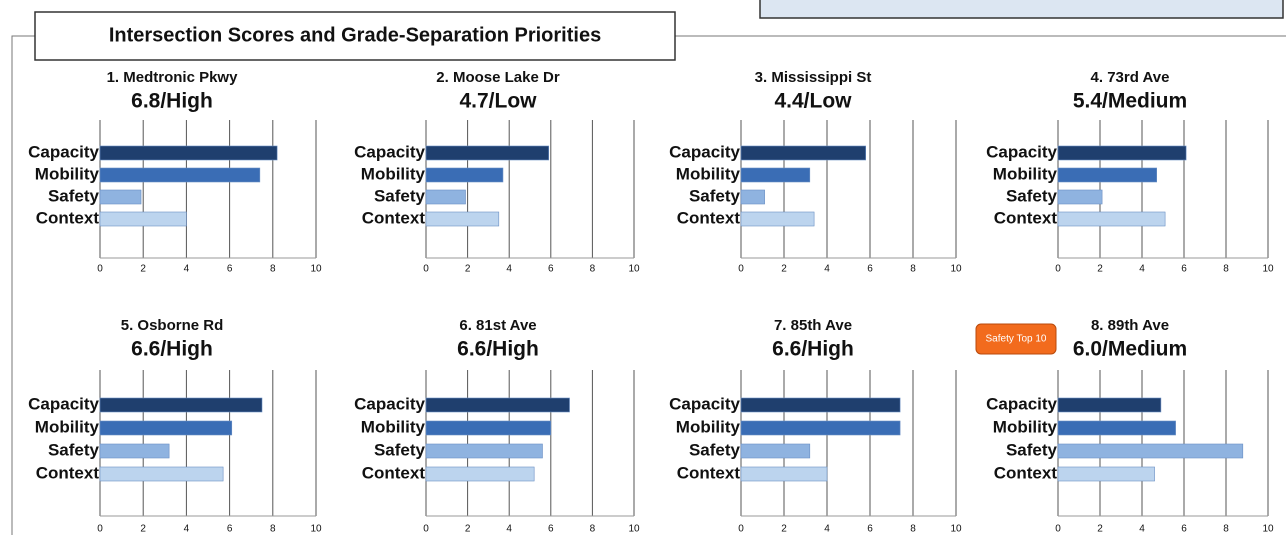 This screenshot has width=1286, height=535. What do you see at coordinates (173, 77) in the screenshot?
I see `chart-title: 1. Medtronic Pkwy` at bounding box center [173, 77].